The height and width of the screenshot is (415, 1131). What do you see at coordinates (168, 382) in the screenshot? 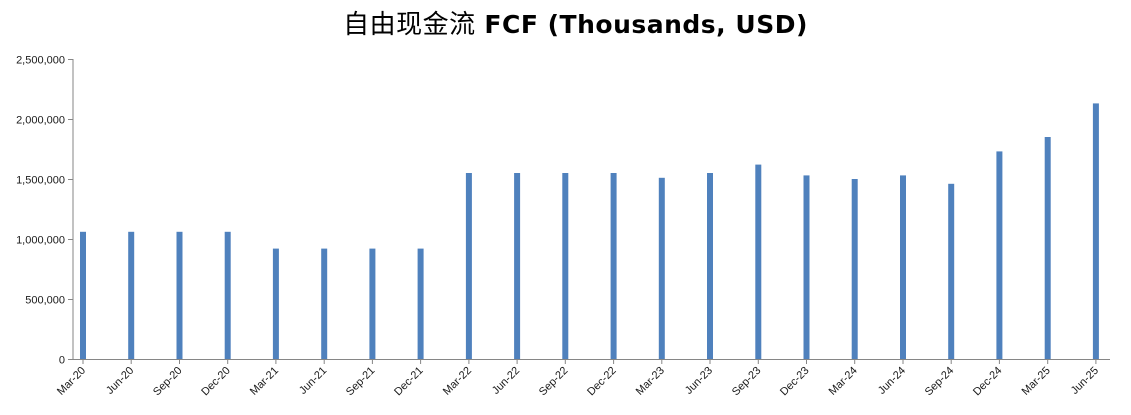
I see `x-tick-label: Sep-20` at bounding box center [168, 382].